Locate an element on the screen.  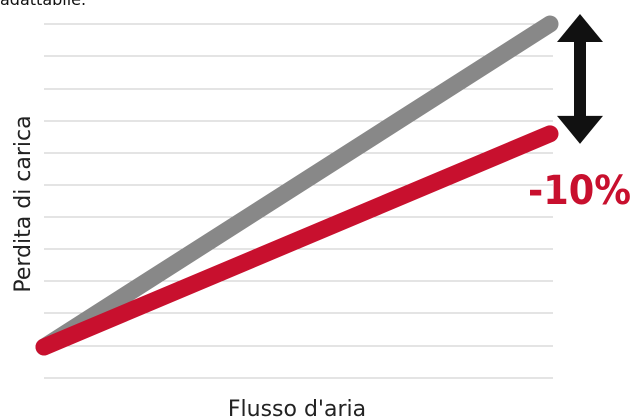
arrow-head-up is located at coordinates (580, 28).